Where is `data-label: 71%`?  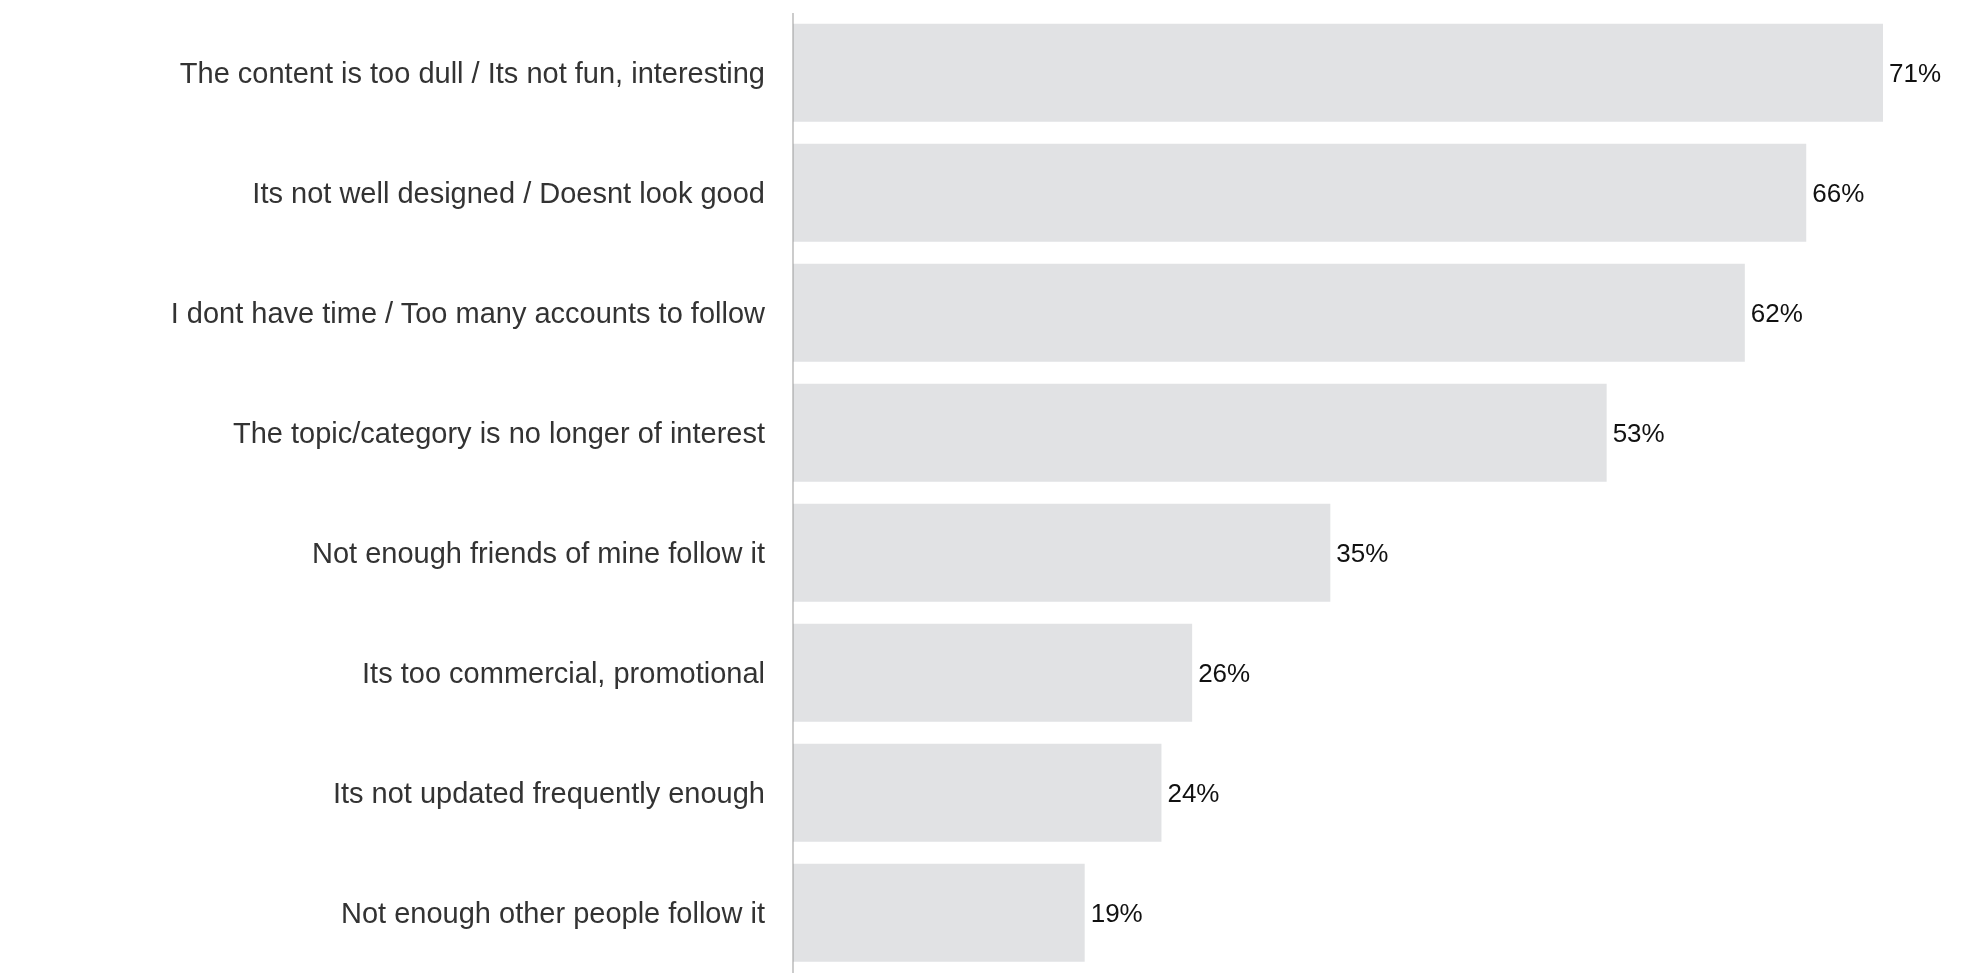
data-label: 71% is located at coordinates (1915, 73).